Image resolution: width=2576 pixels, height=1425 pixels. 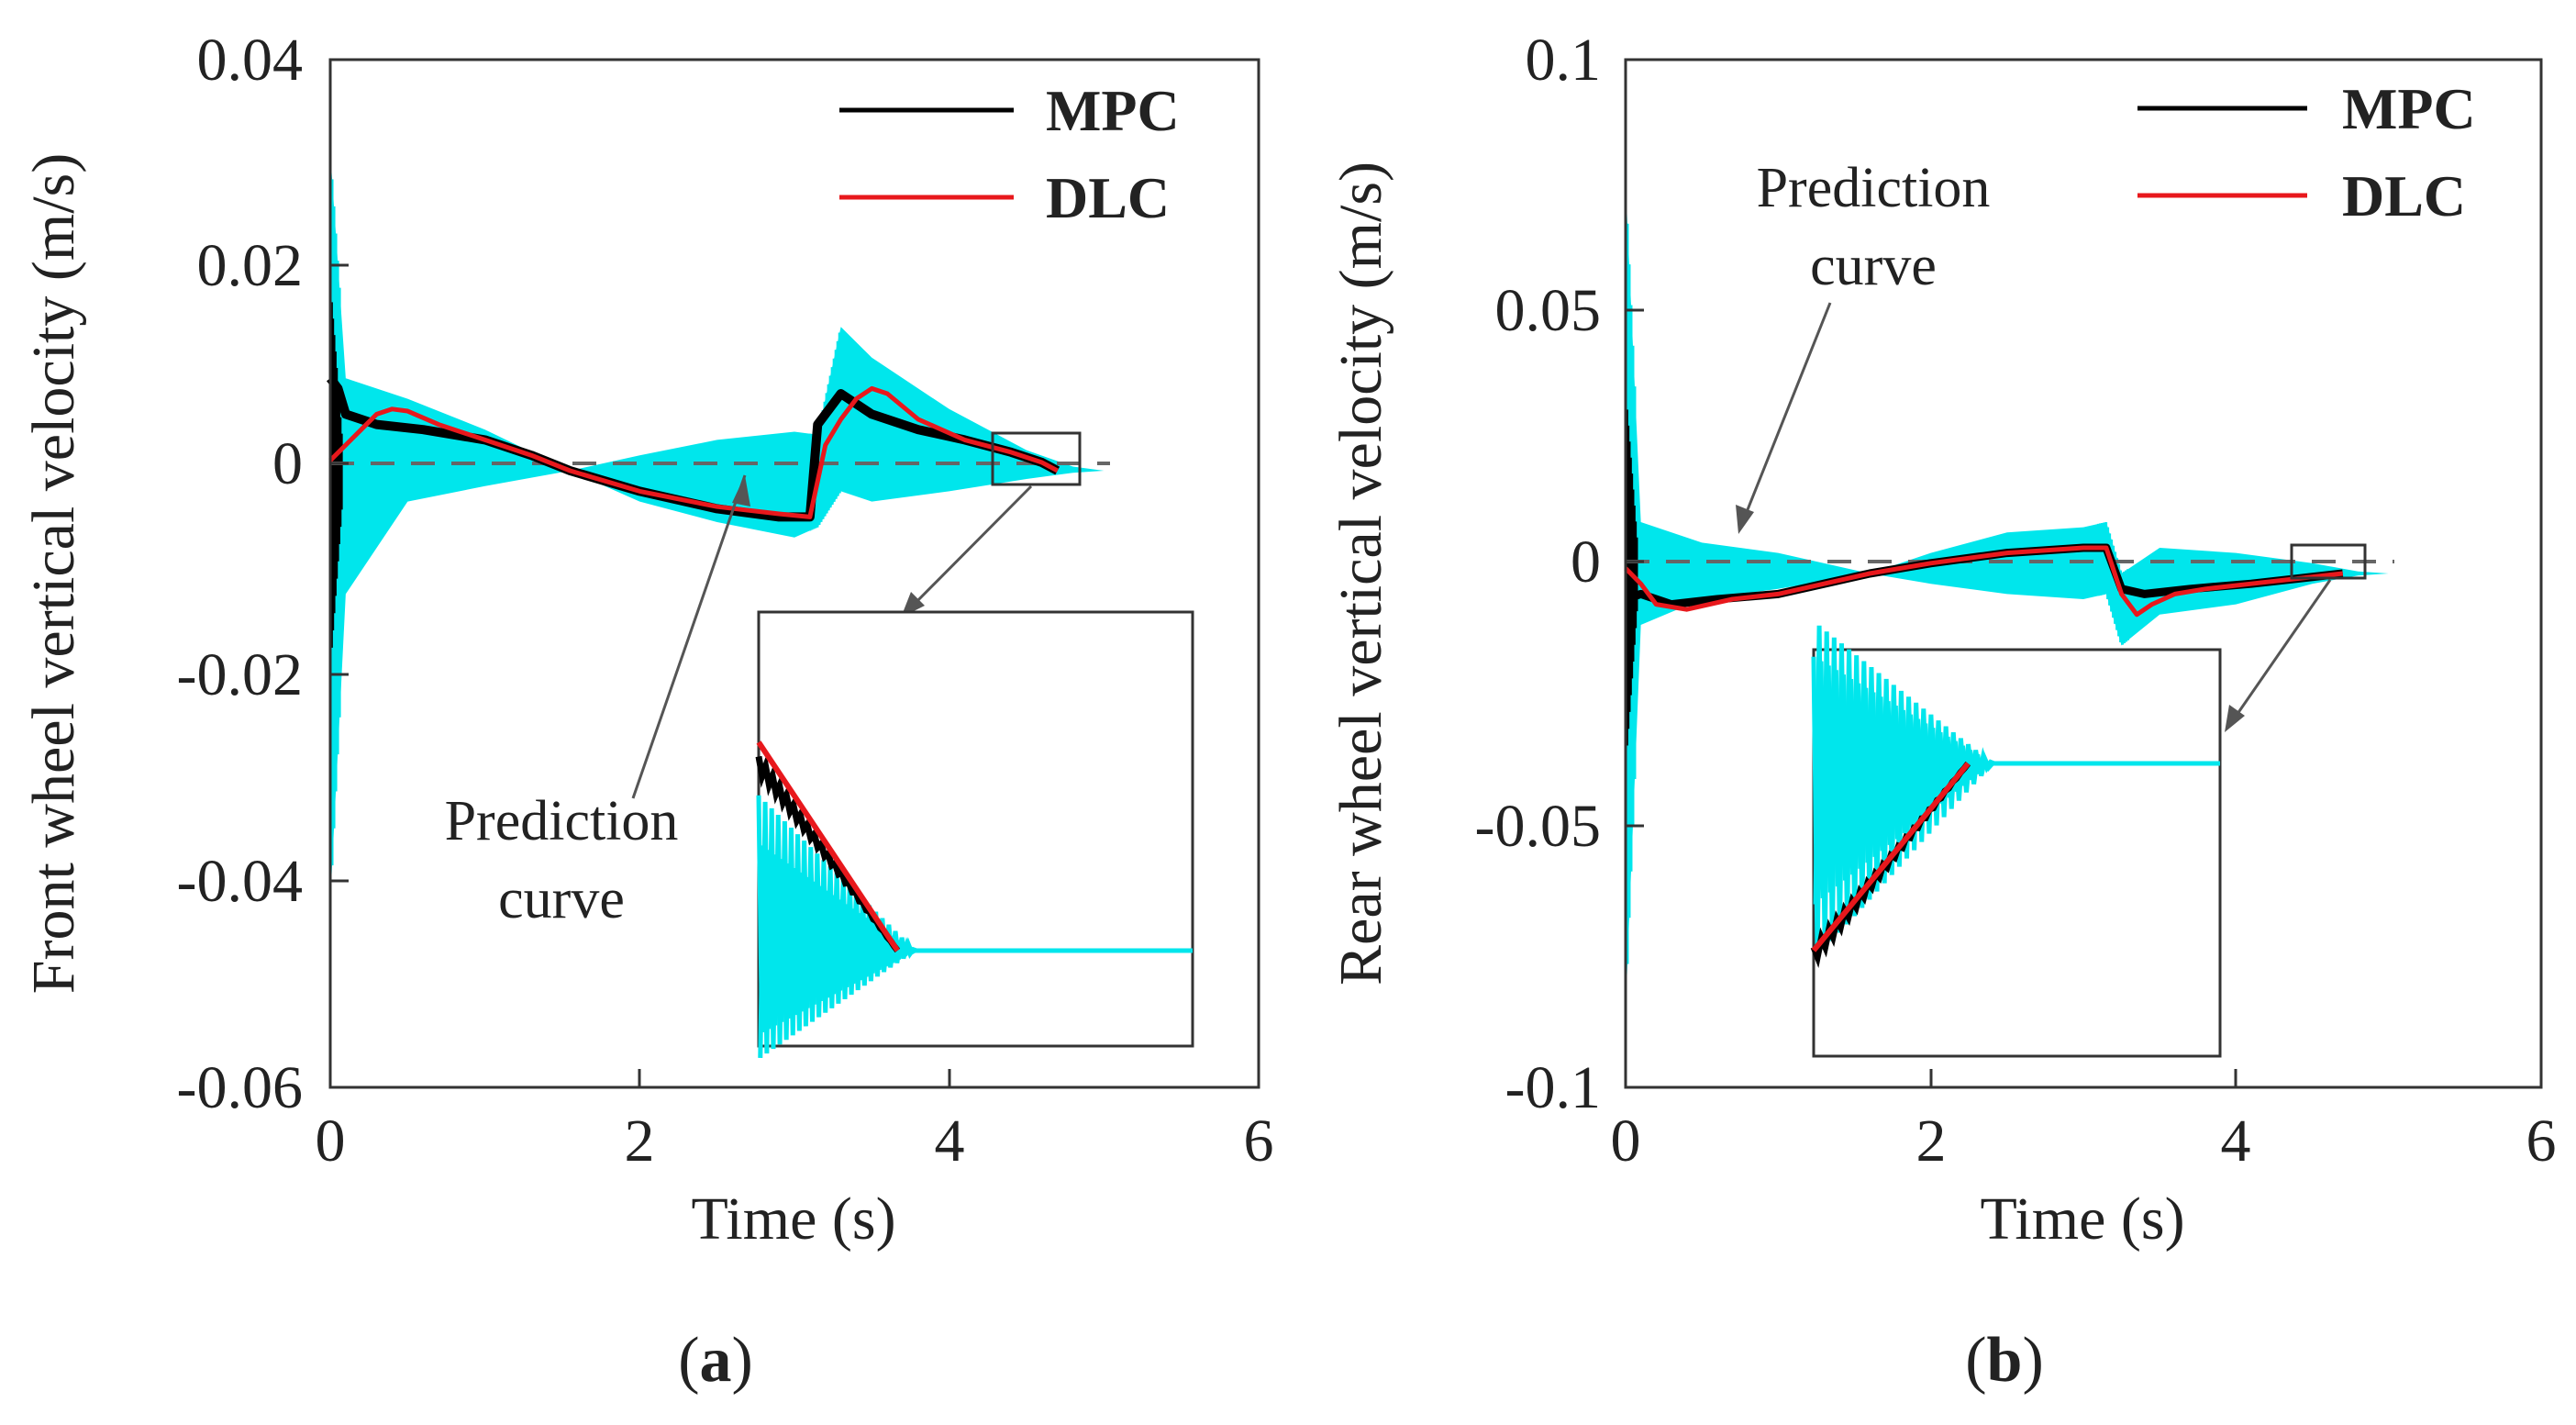 What do you see at coordinates (2015, 797) in the screenshot?
I see `inset-traces-b` at bounding box center [2015, 797].